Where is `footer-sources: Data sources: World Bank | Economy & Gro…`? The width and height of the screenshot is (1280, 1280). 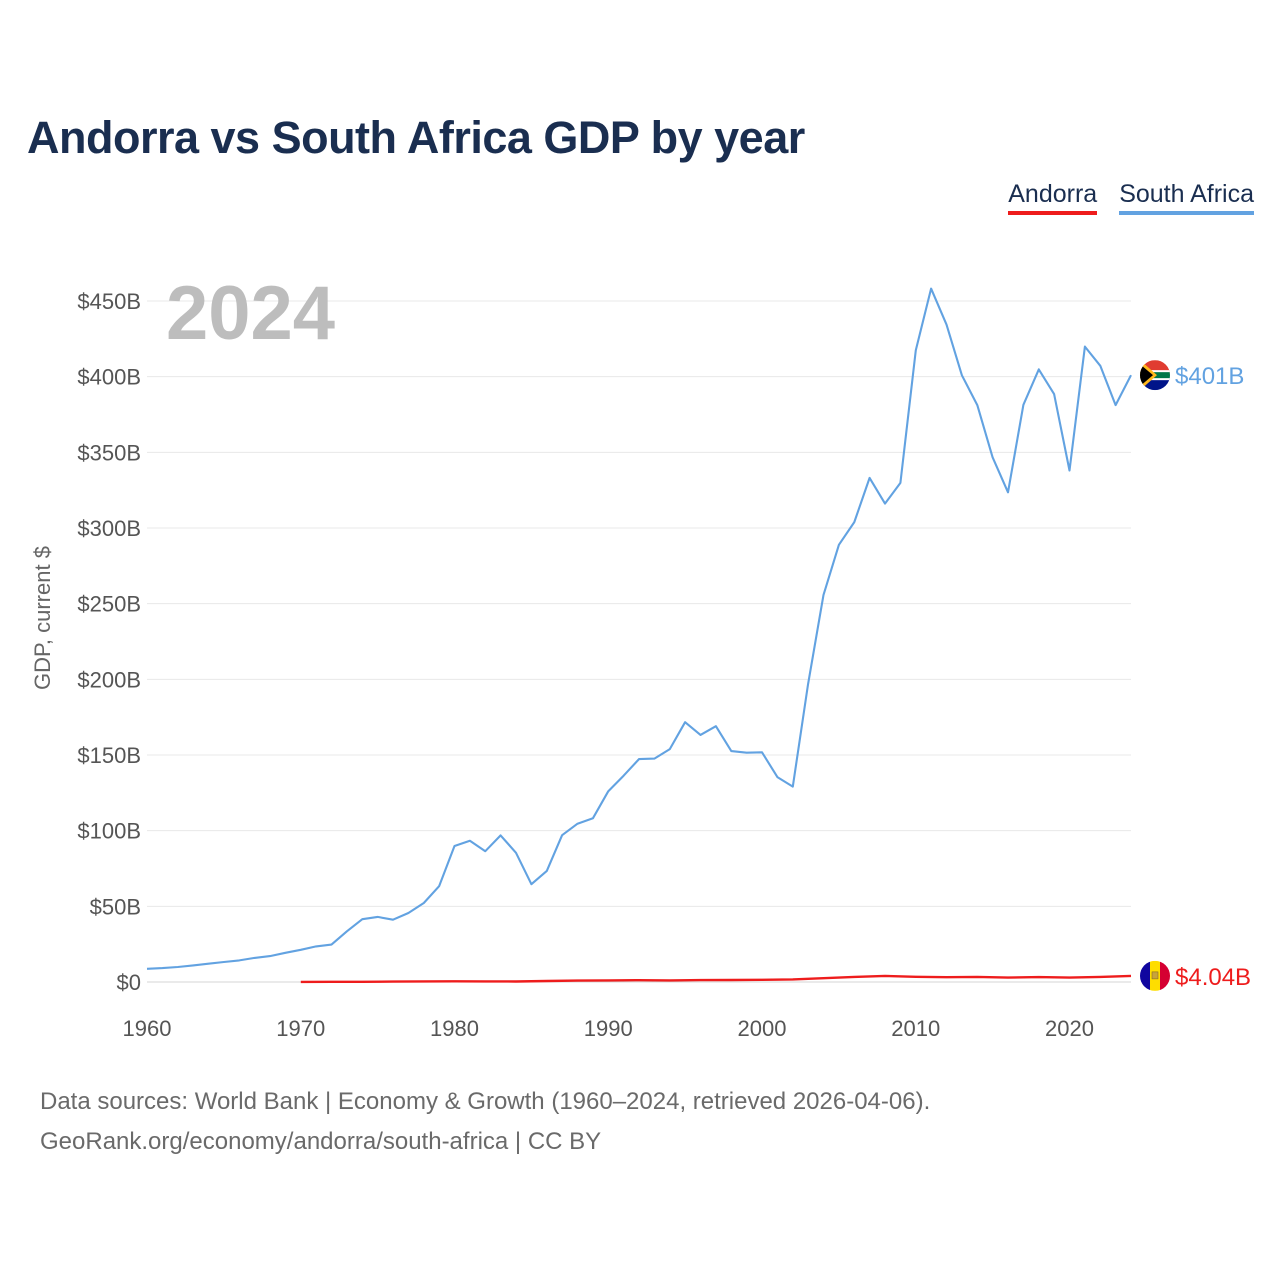
footer-sources: Data sources: World Bank | Economy & Gro… is located at coordinates (485, 1101).